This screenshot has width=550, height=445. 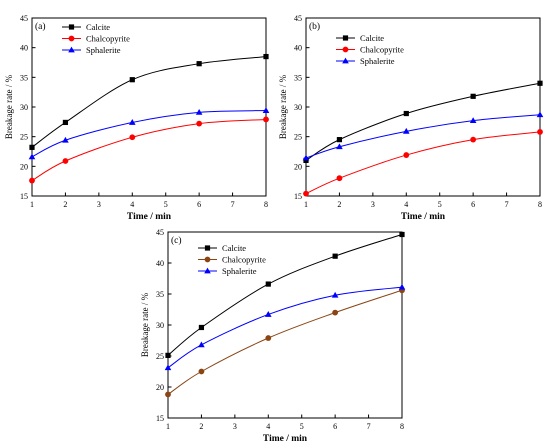 What do you see at coordinates (149, 102) in the screenshot?
I see `series-line-calcite` at bounding box center [149, 102].